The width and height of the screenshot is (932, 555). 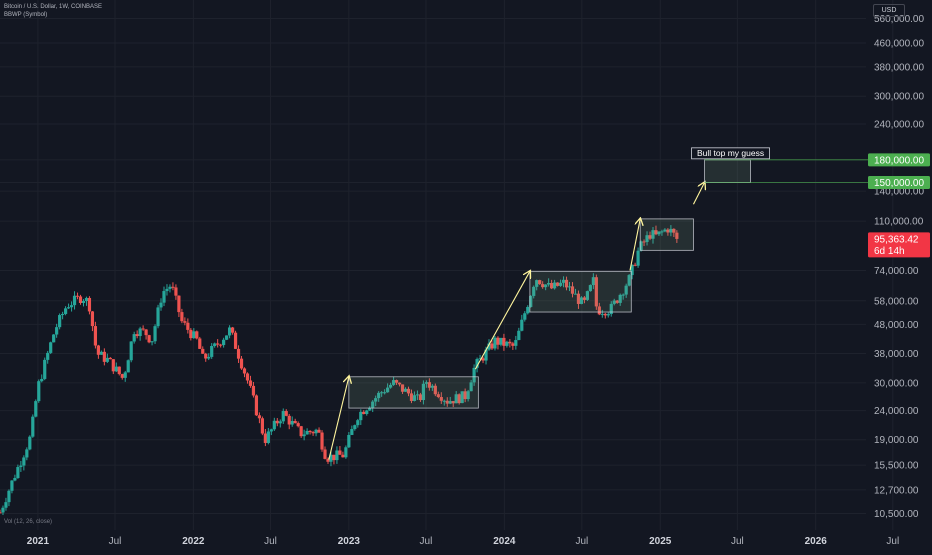 I want to click on annotation-label-box, so click(x=730, y=153).